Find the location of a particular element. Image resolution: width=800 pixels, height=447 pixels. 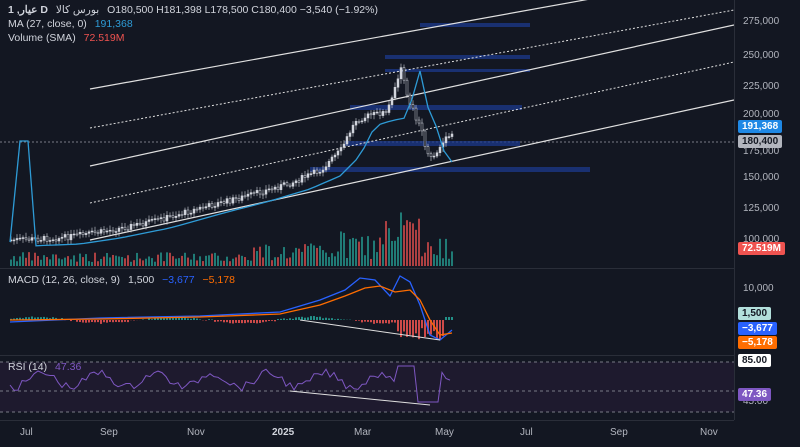

ma-legend: MA (27, close, 0) 191,368 is located at coordinates (73, 24).